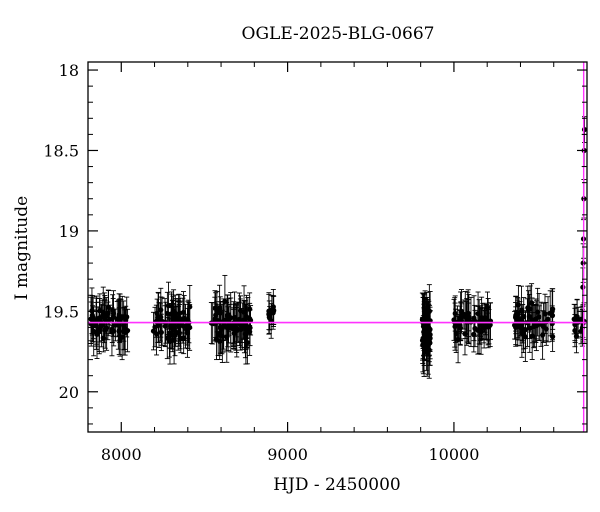 The height and width of the screenshot is (512, 600). I want to click on x-axis-label: HJD - 2450000, so click(337, 485).